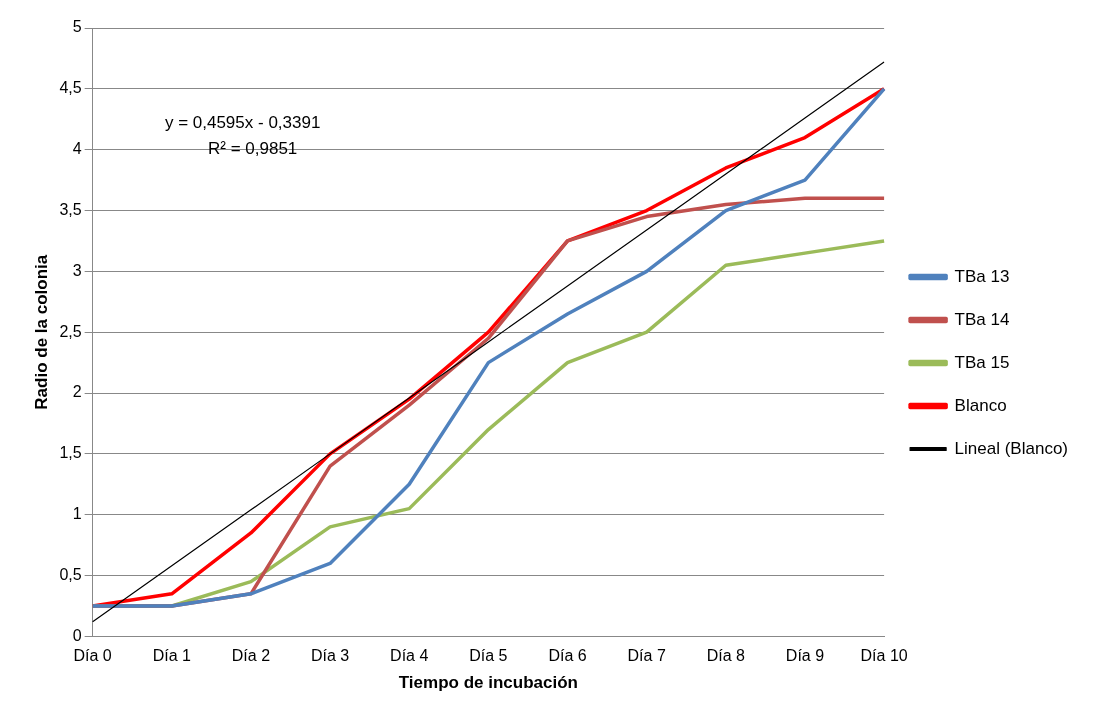 The height and width of the screenshot is (727, 1098). I want to click on x-tick-label: Día 6, so click(567, 656).